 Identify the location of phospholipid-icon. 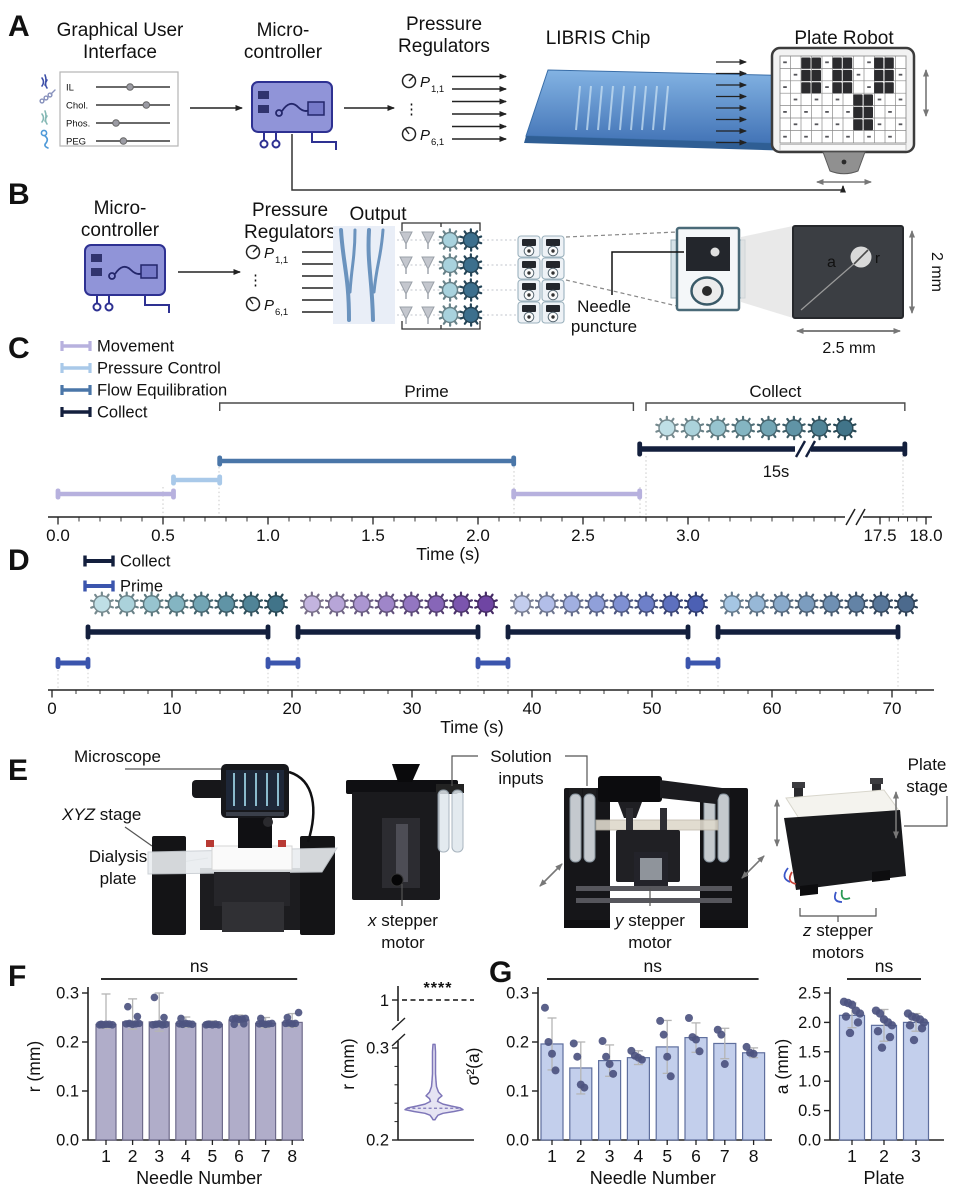
(44, 117).